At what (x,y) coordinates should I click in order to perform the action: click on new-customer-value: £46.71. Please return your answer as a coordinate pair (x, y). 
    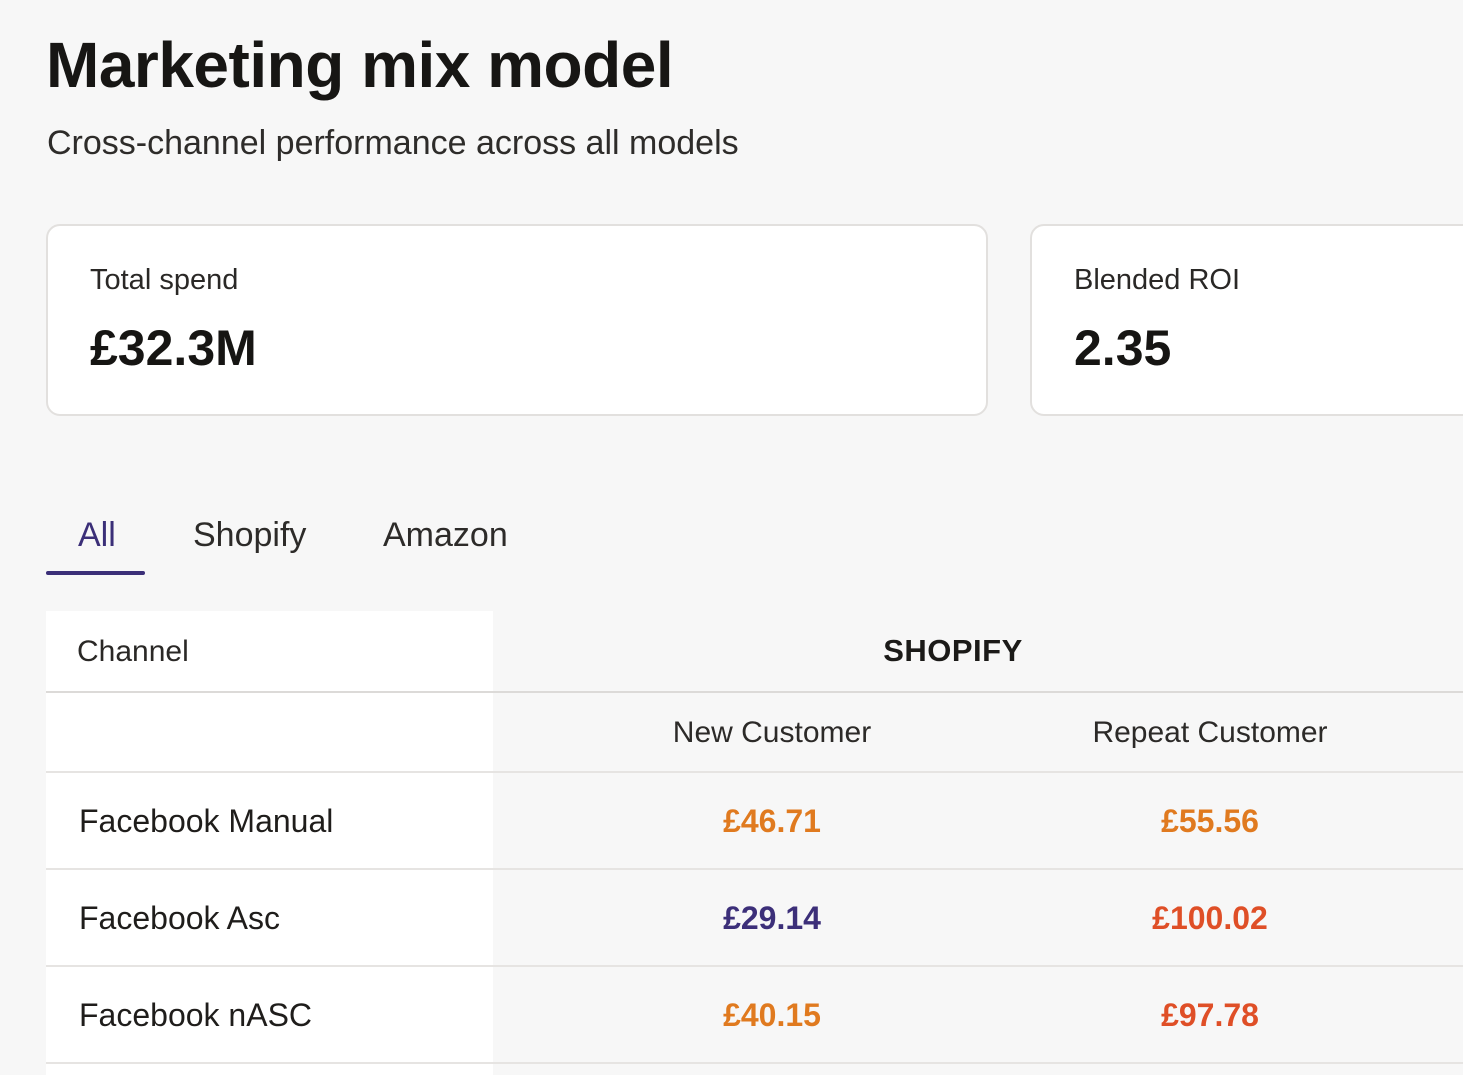
    Looking at the image, I should click on (772, 821).